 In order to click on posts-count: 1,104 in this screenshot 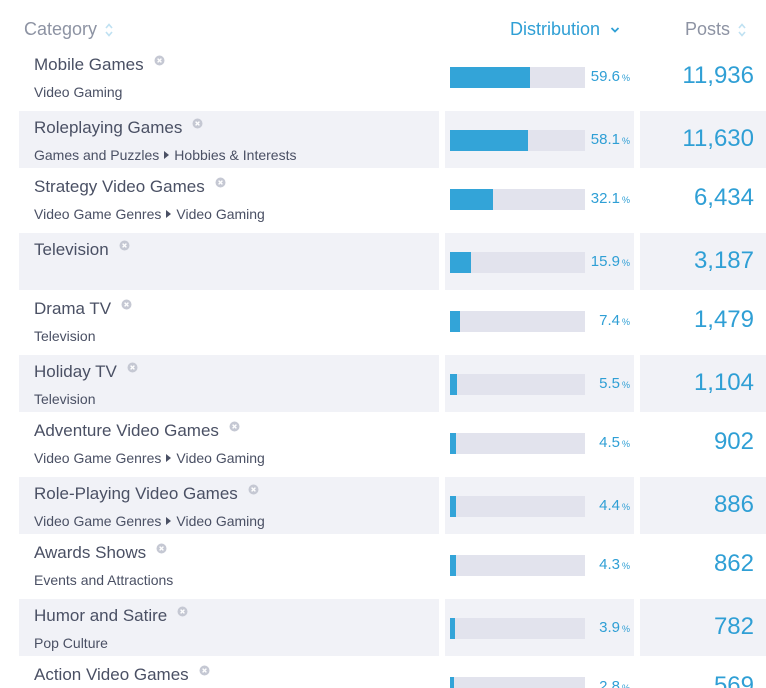, I will do `click(723, 382)`.